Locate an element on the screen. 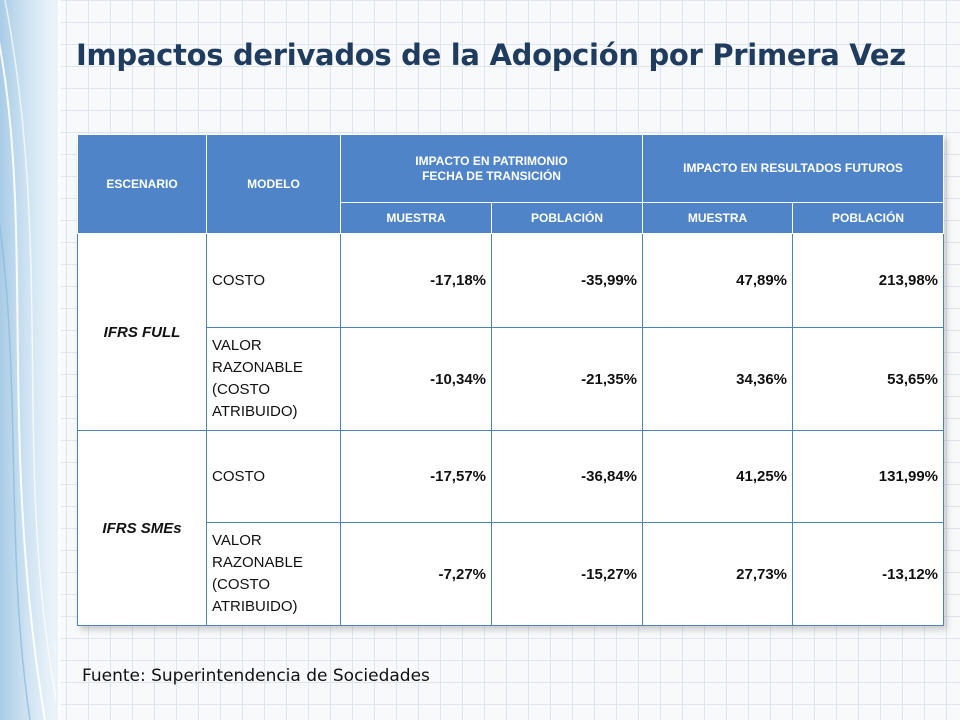 The image size is (960, 720). value-cell: -36,84% is located at coordinates (567, 476).